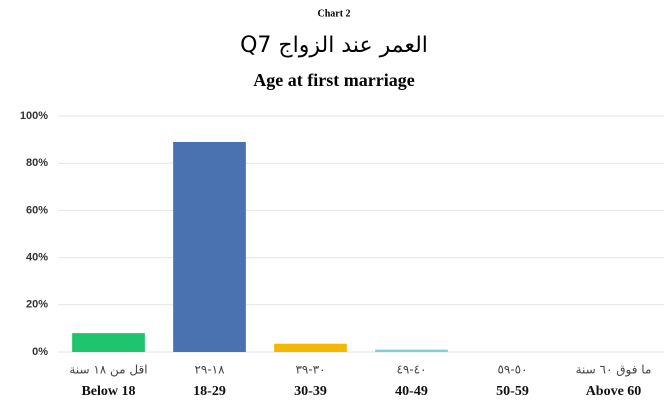 The image size is (668, 414). What do you see at coordinates (310, 391) in the screenshot?
I see `x-tick-label: 30-39` at bounding box center [310, 391].